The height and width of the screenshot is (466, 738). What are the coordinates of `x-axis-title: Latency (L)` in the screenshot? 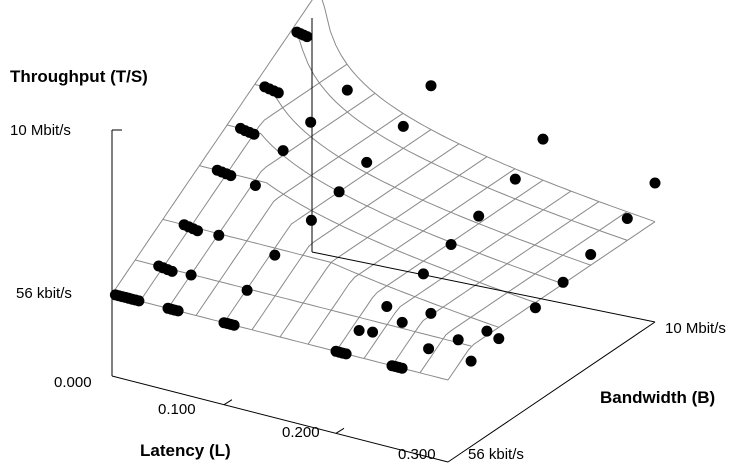 It's located at (185, 450).